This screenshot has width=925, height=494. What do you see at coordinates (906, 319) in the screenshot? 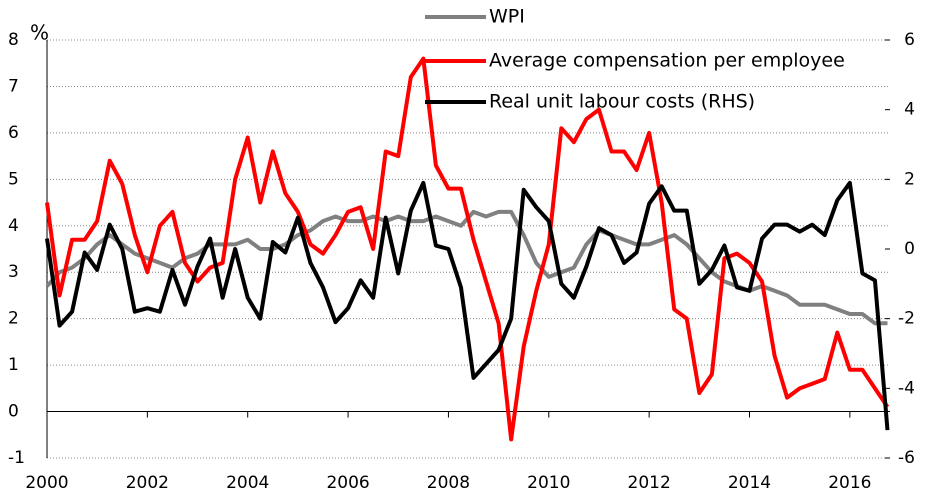
I see `y2-tick-label: -2` at bounding box center [906, 319].